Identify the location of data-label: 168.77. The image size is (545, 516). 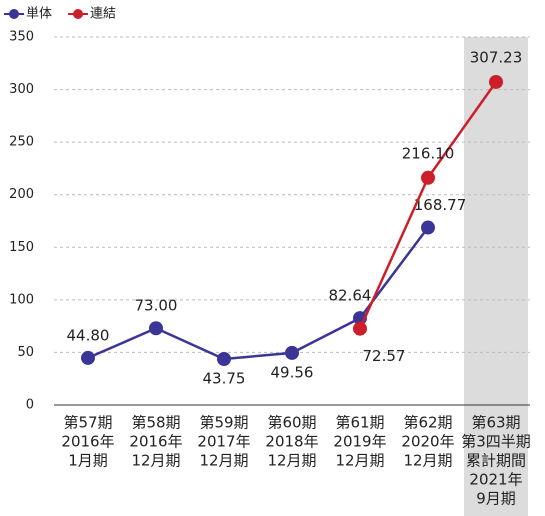
(440, 205).